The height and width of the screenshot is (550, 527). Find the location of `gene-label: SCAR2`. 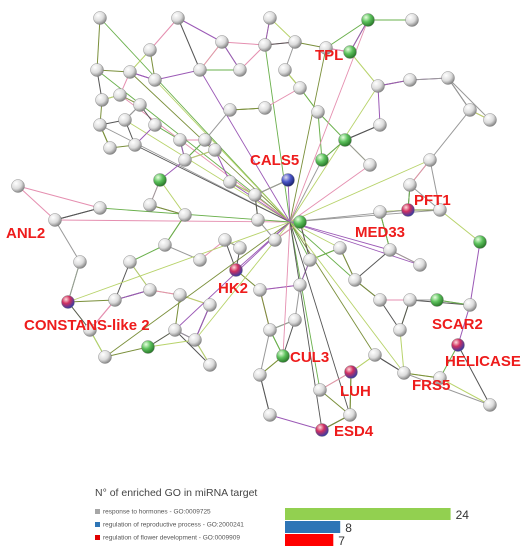

gene-label: SCAR2 is located at coordinates (457, 324).